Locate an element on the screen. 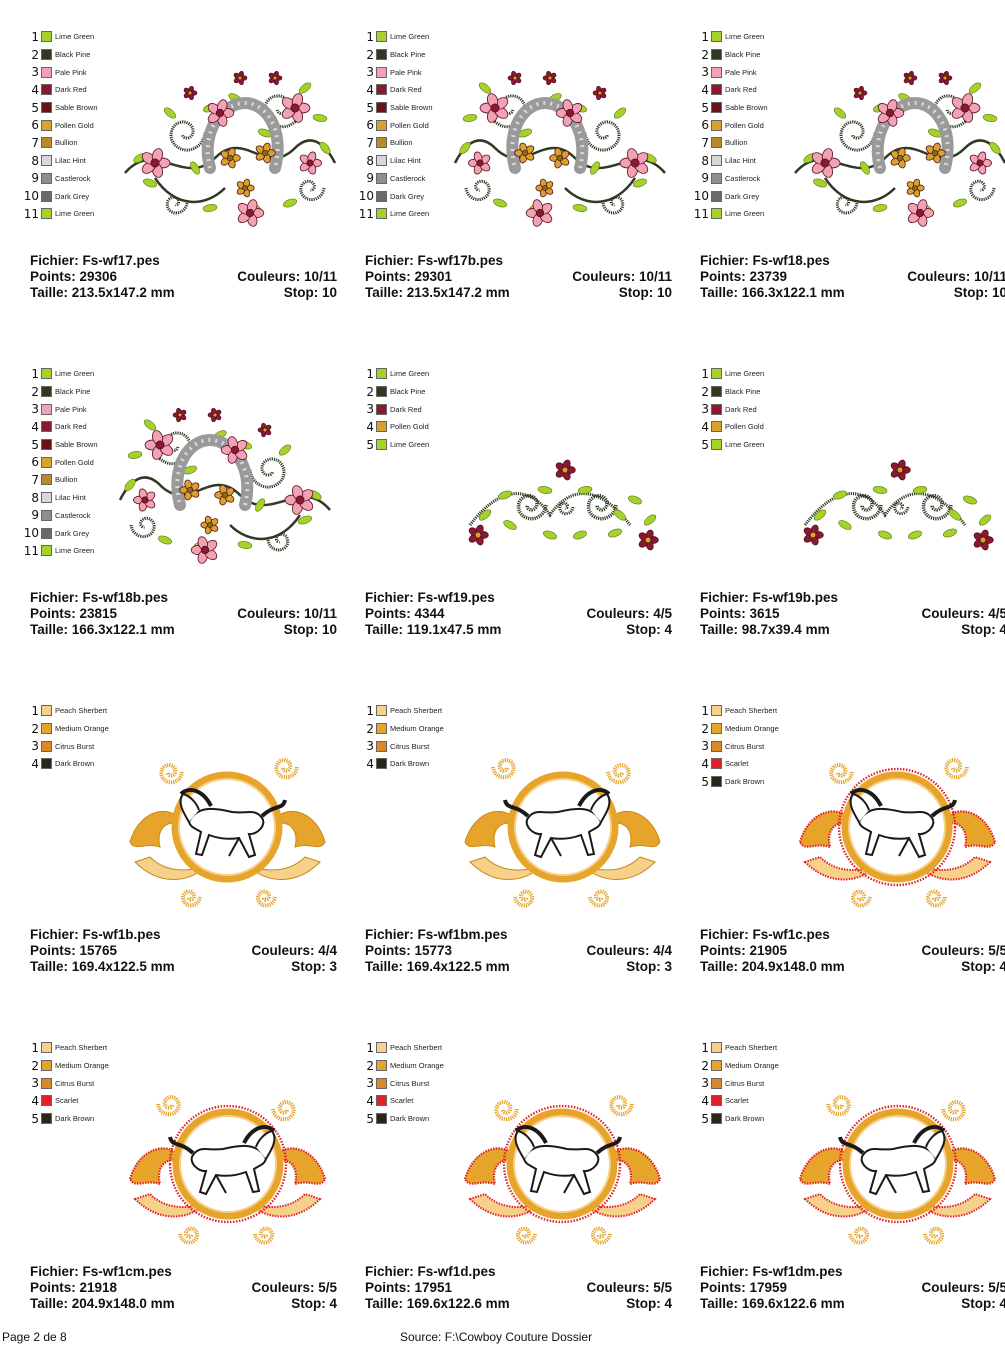 This screenshot has width=1005, height=1345. stop-count: Stop: 10 is located at coordinates (310, 629).